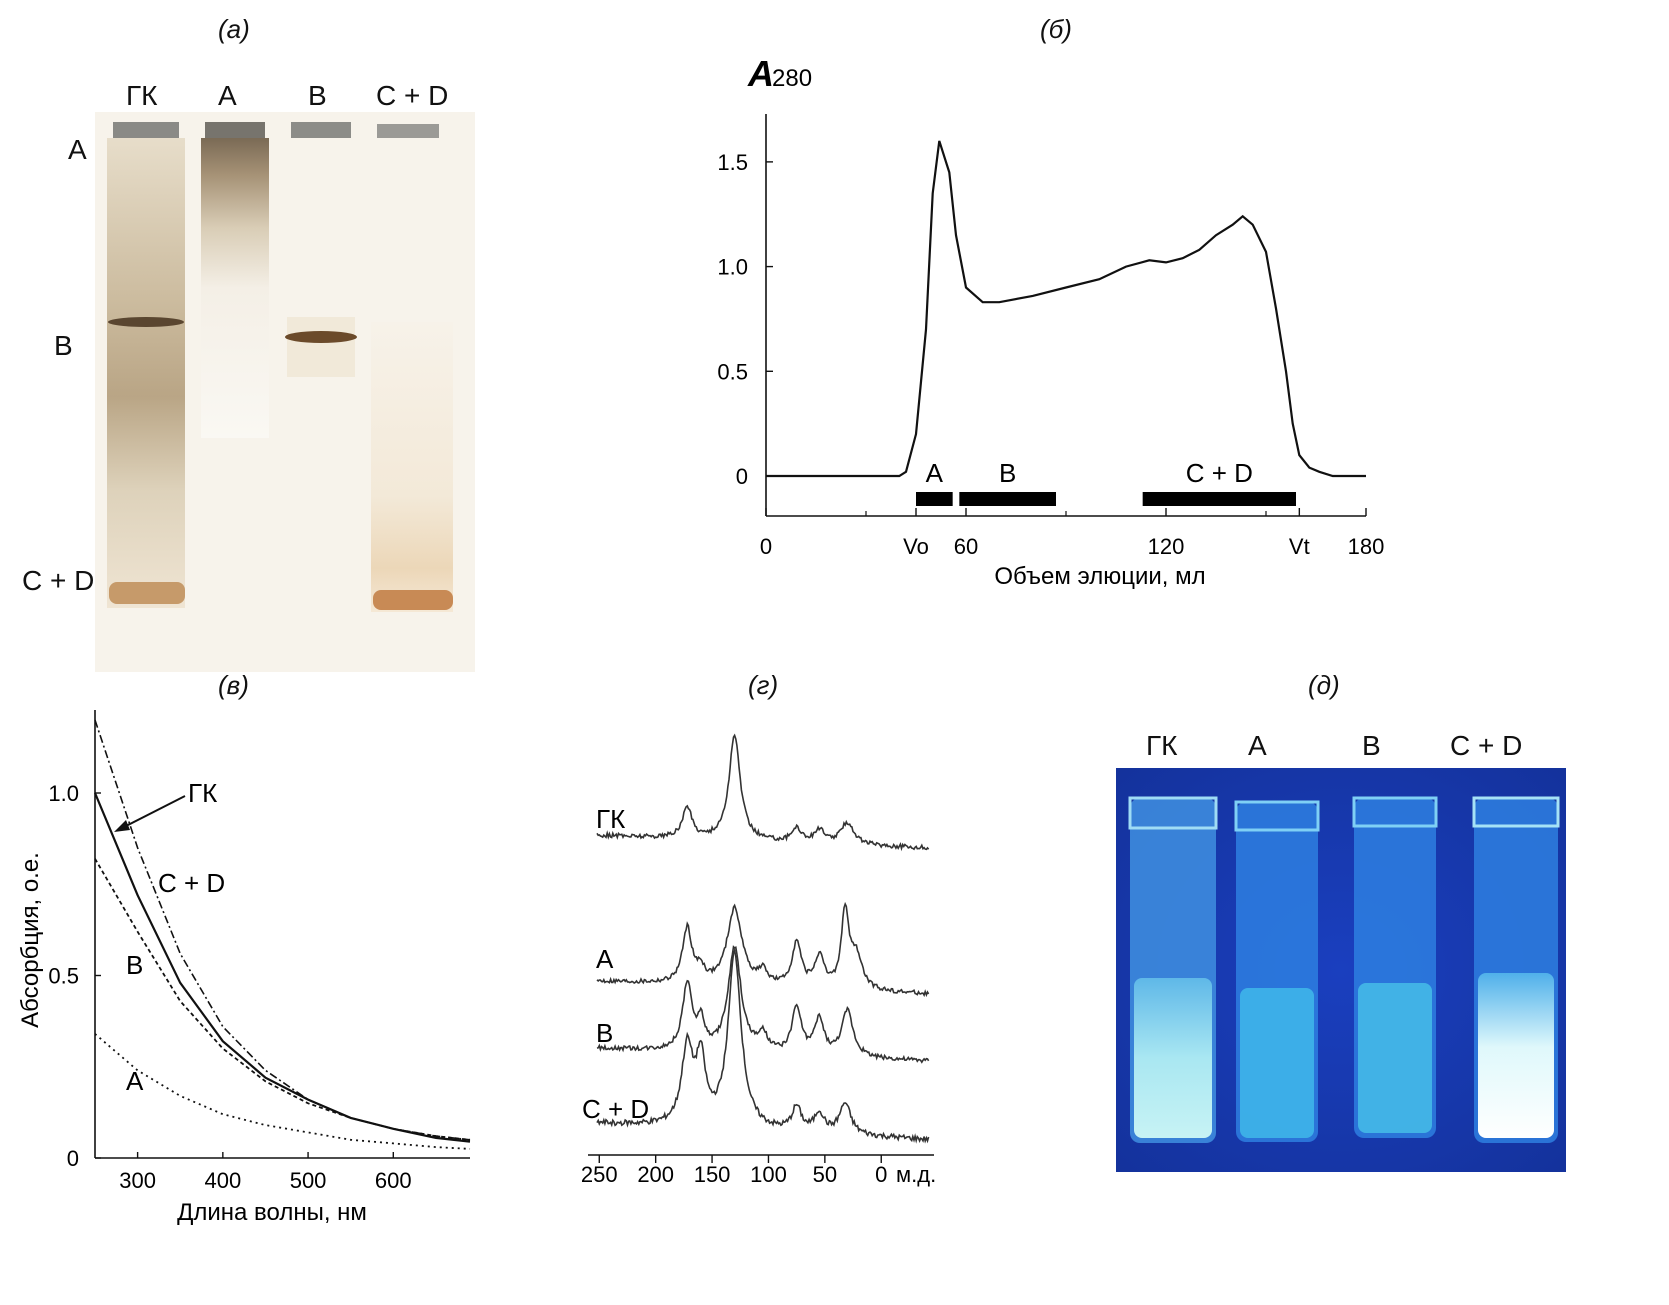 The height and width of the screenshot is (1305, 1669). I want to click on cuvette-panel: ГК A B C + D, so click(1380, 950).